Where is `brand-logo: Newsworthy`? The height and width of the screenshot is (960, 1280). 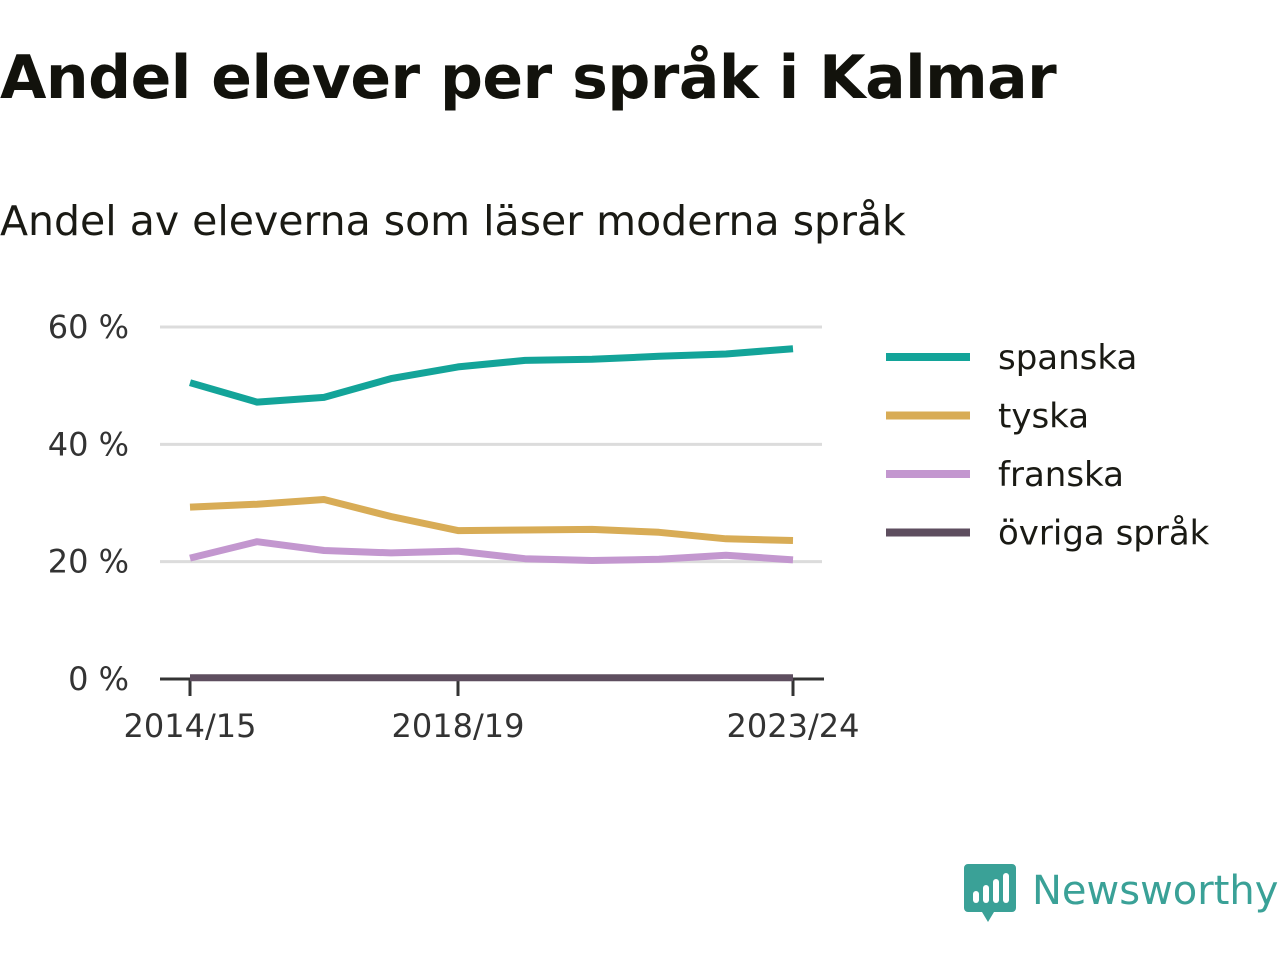 brand-logo: Newsworthy is located at coordinates (1121, 895).